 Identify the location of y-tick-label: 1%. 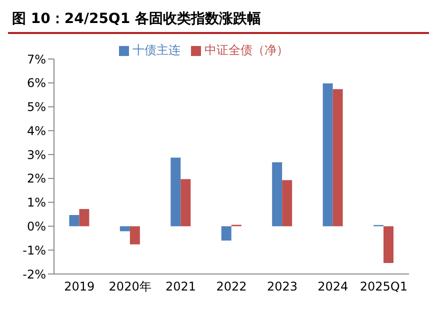
(36, 203).